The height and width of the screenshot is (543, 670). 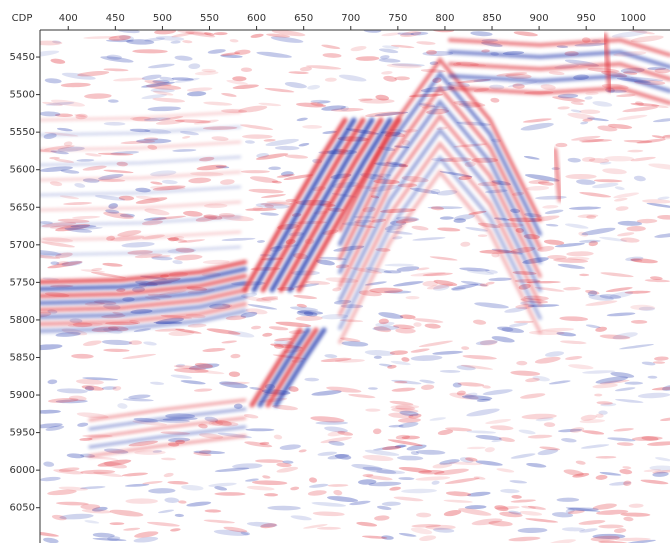 I want to click on x-tick-label: 400, so click(x=68, y=18).